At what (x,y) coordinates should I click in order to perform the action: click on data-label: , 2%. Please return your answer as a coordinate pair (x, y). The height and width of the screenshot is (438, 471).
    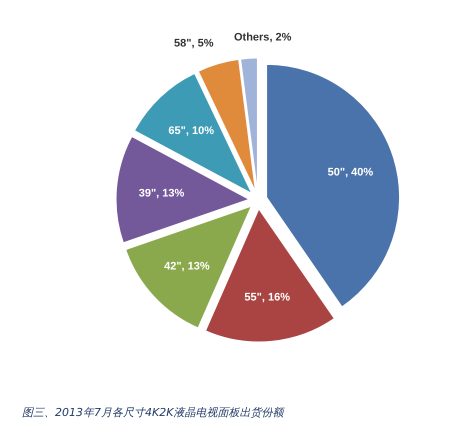
    Looking at the image, I should click on (280, 37).